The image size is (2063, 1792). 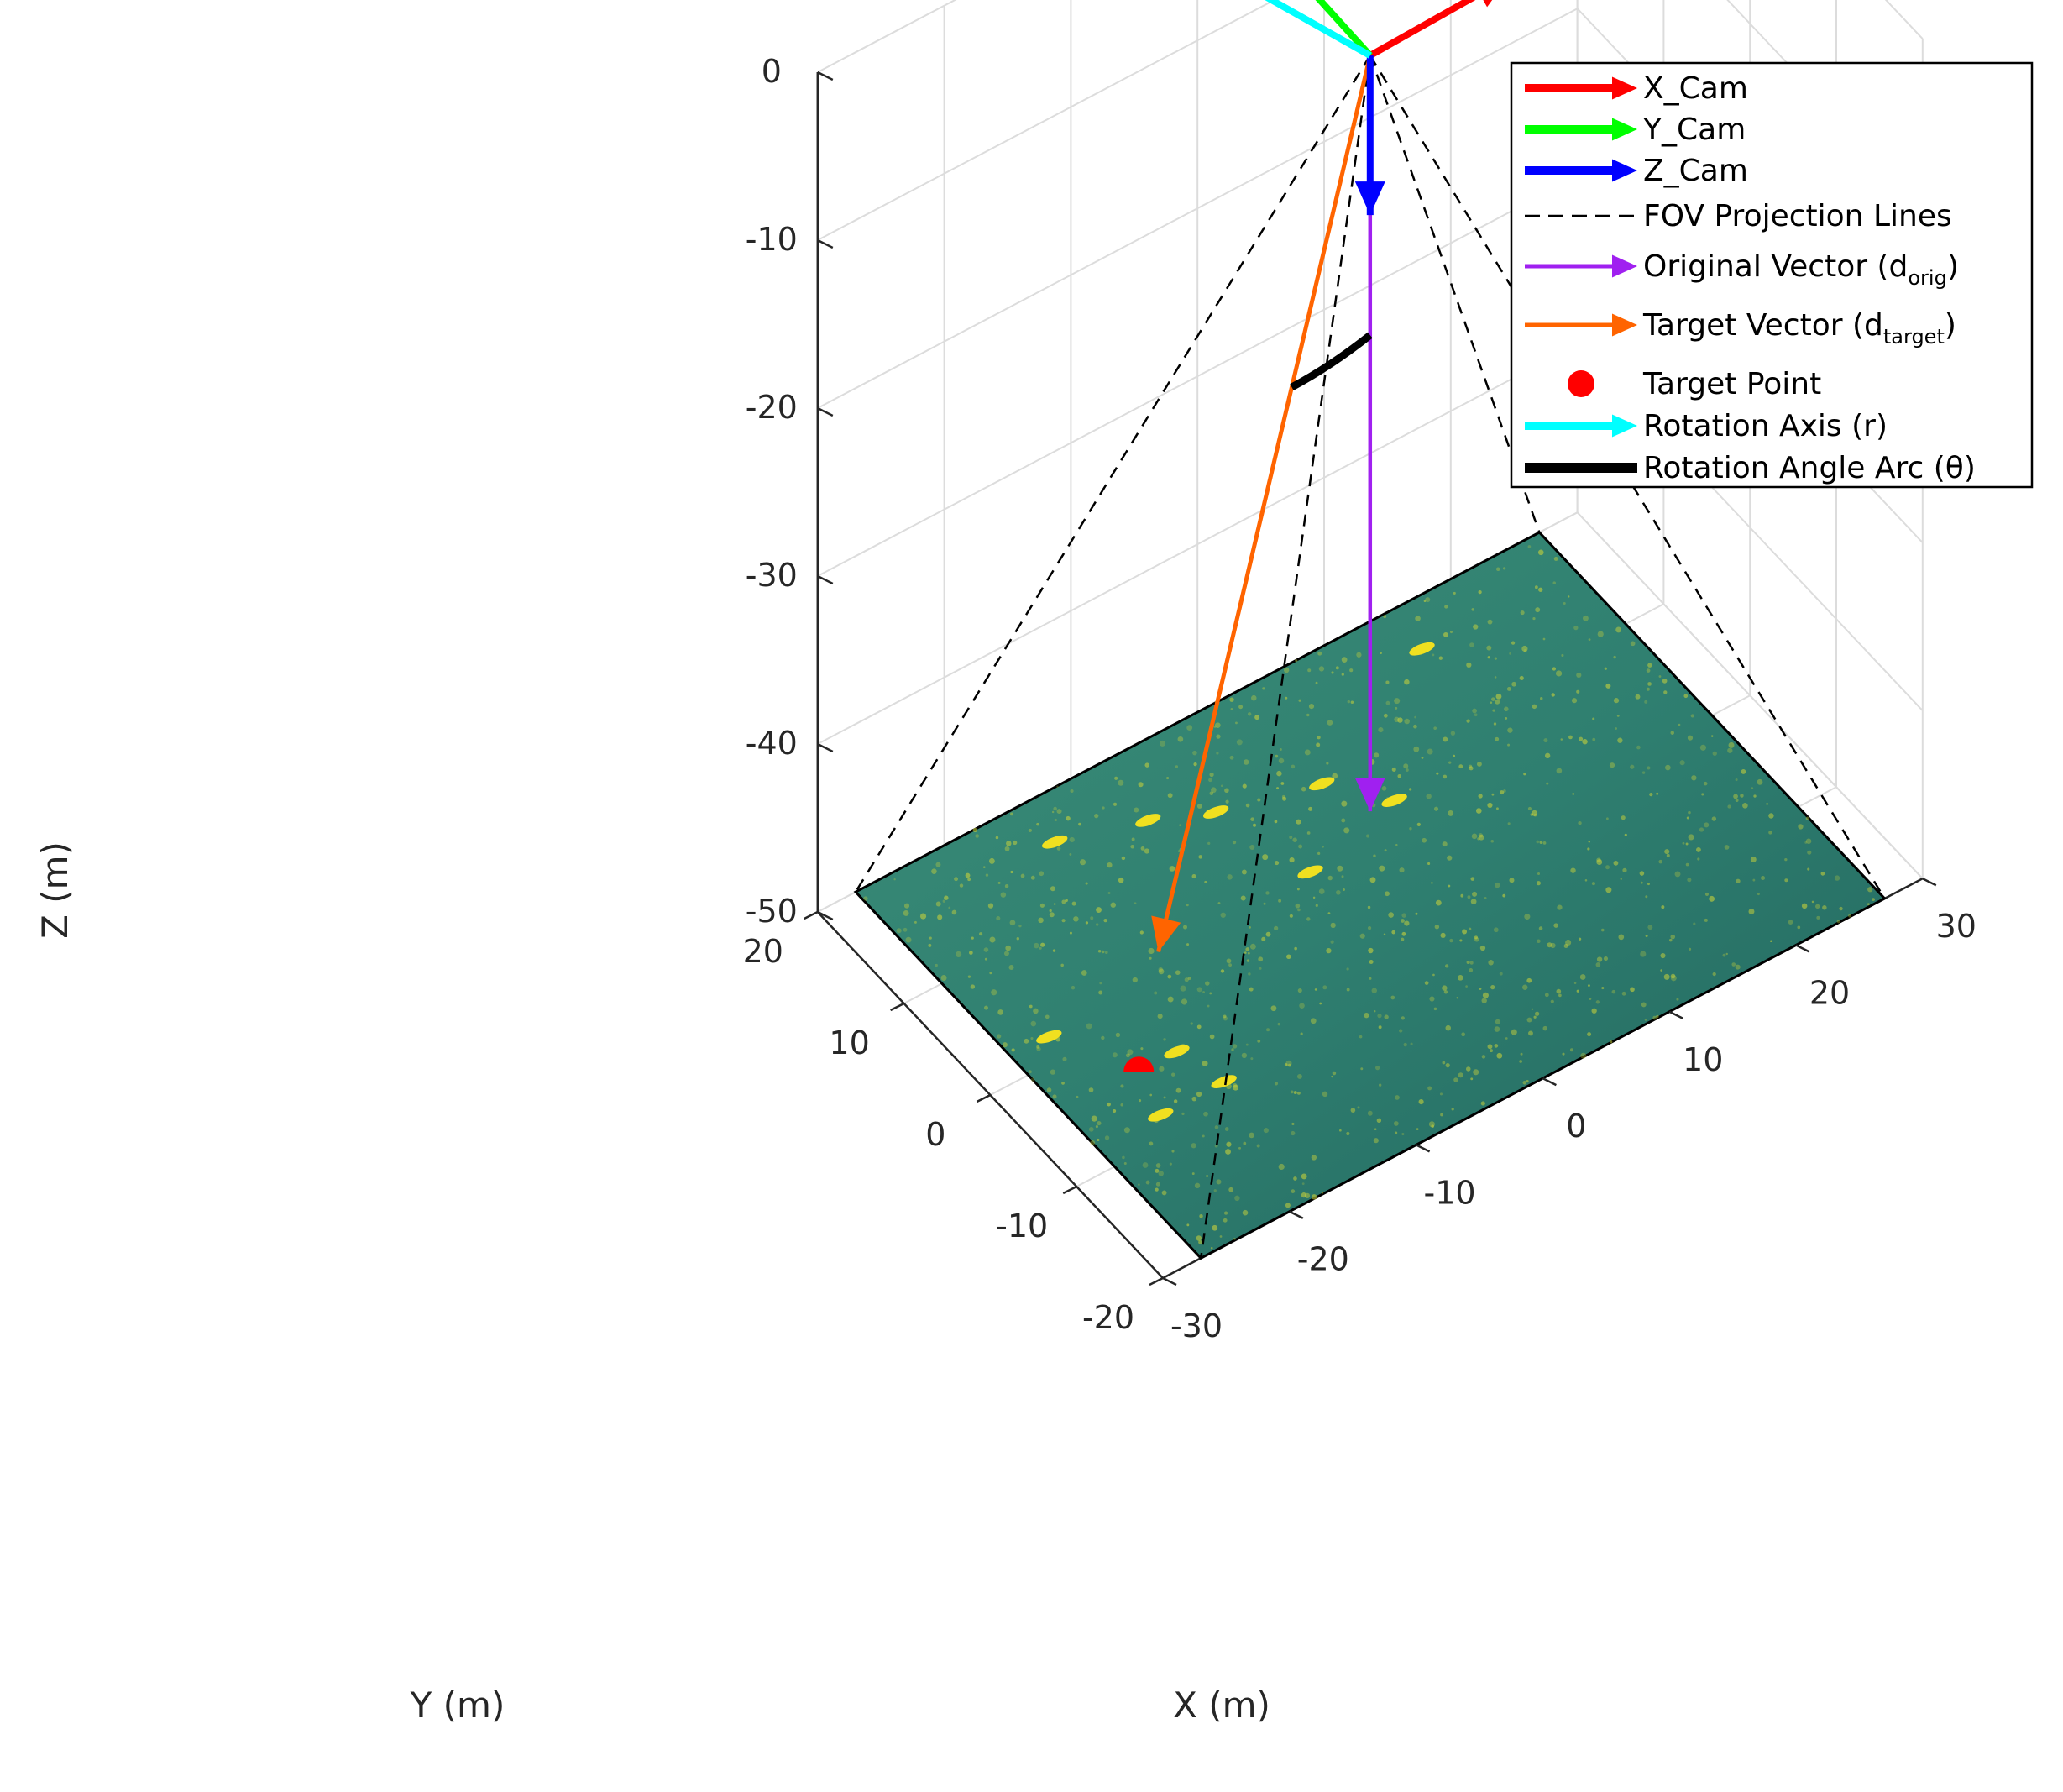 What do you see at coordinates (458, 1705) in the screenshot?
I see `y-axis-label: Y (m)` at bounding box center [458, 1705].